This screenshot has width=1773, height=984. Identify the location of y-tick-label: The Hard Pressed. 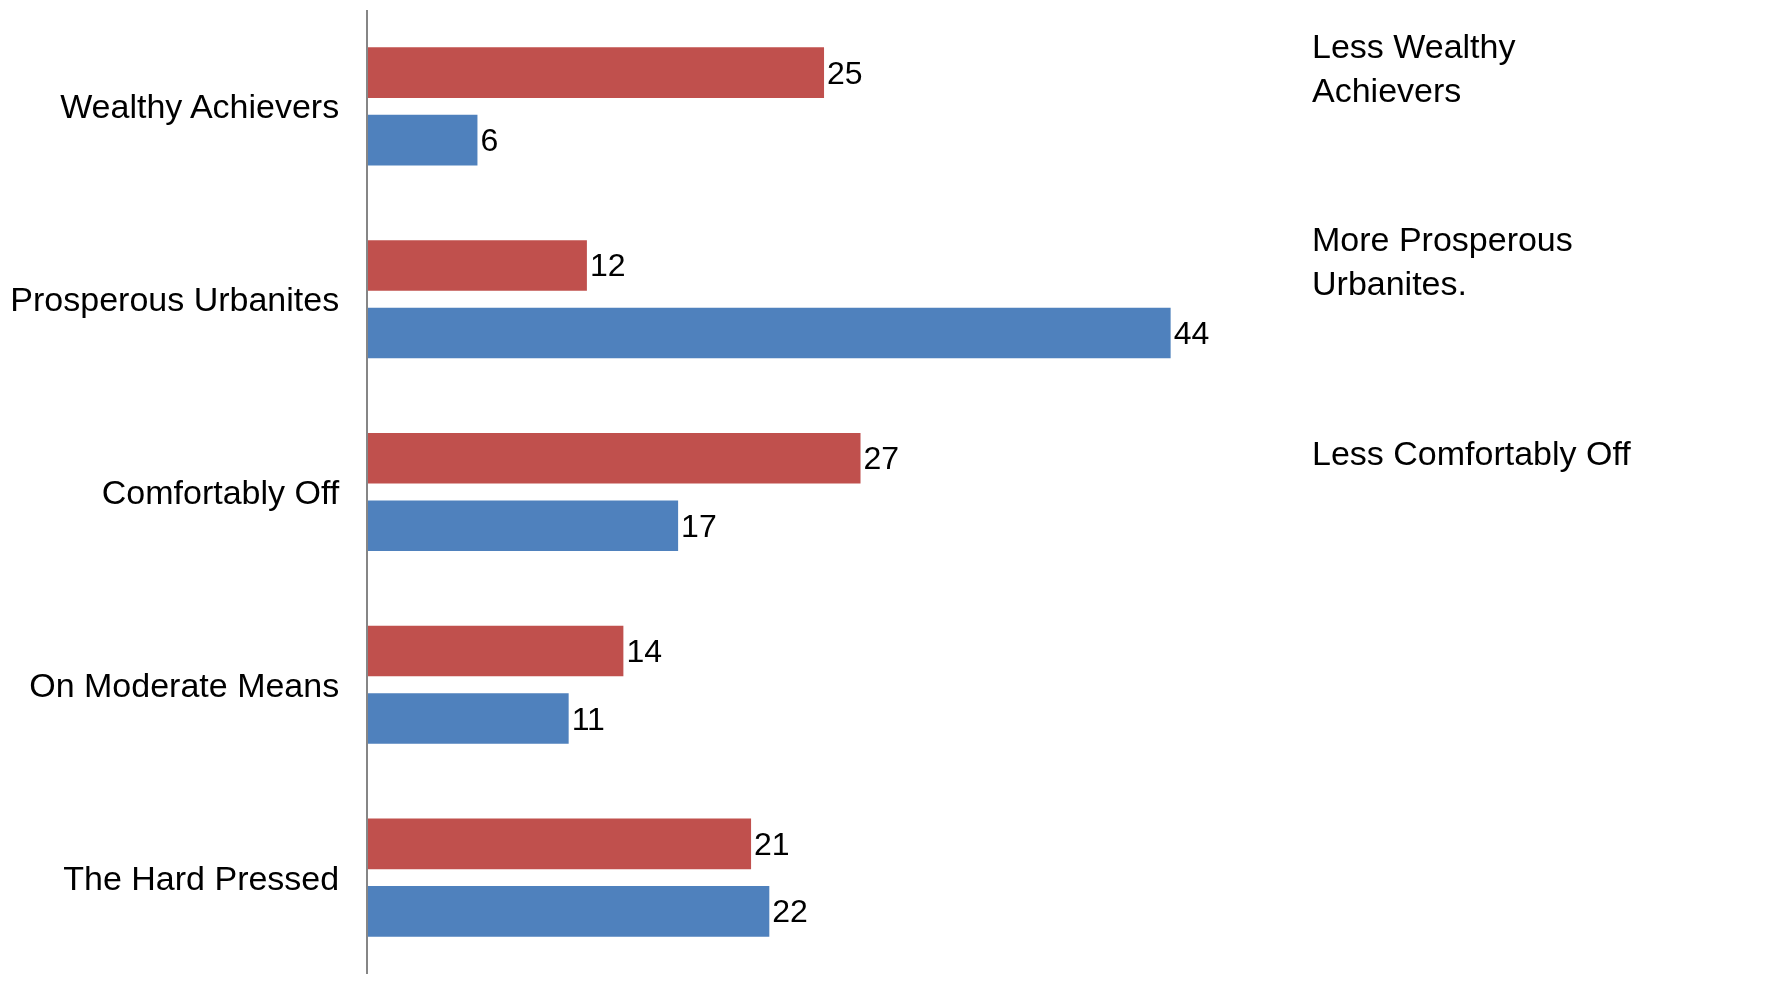
(201, 877).